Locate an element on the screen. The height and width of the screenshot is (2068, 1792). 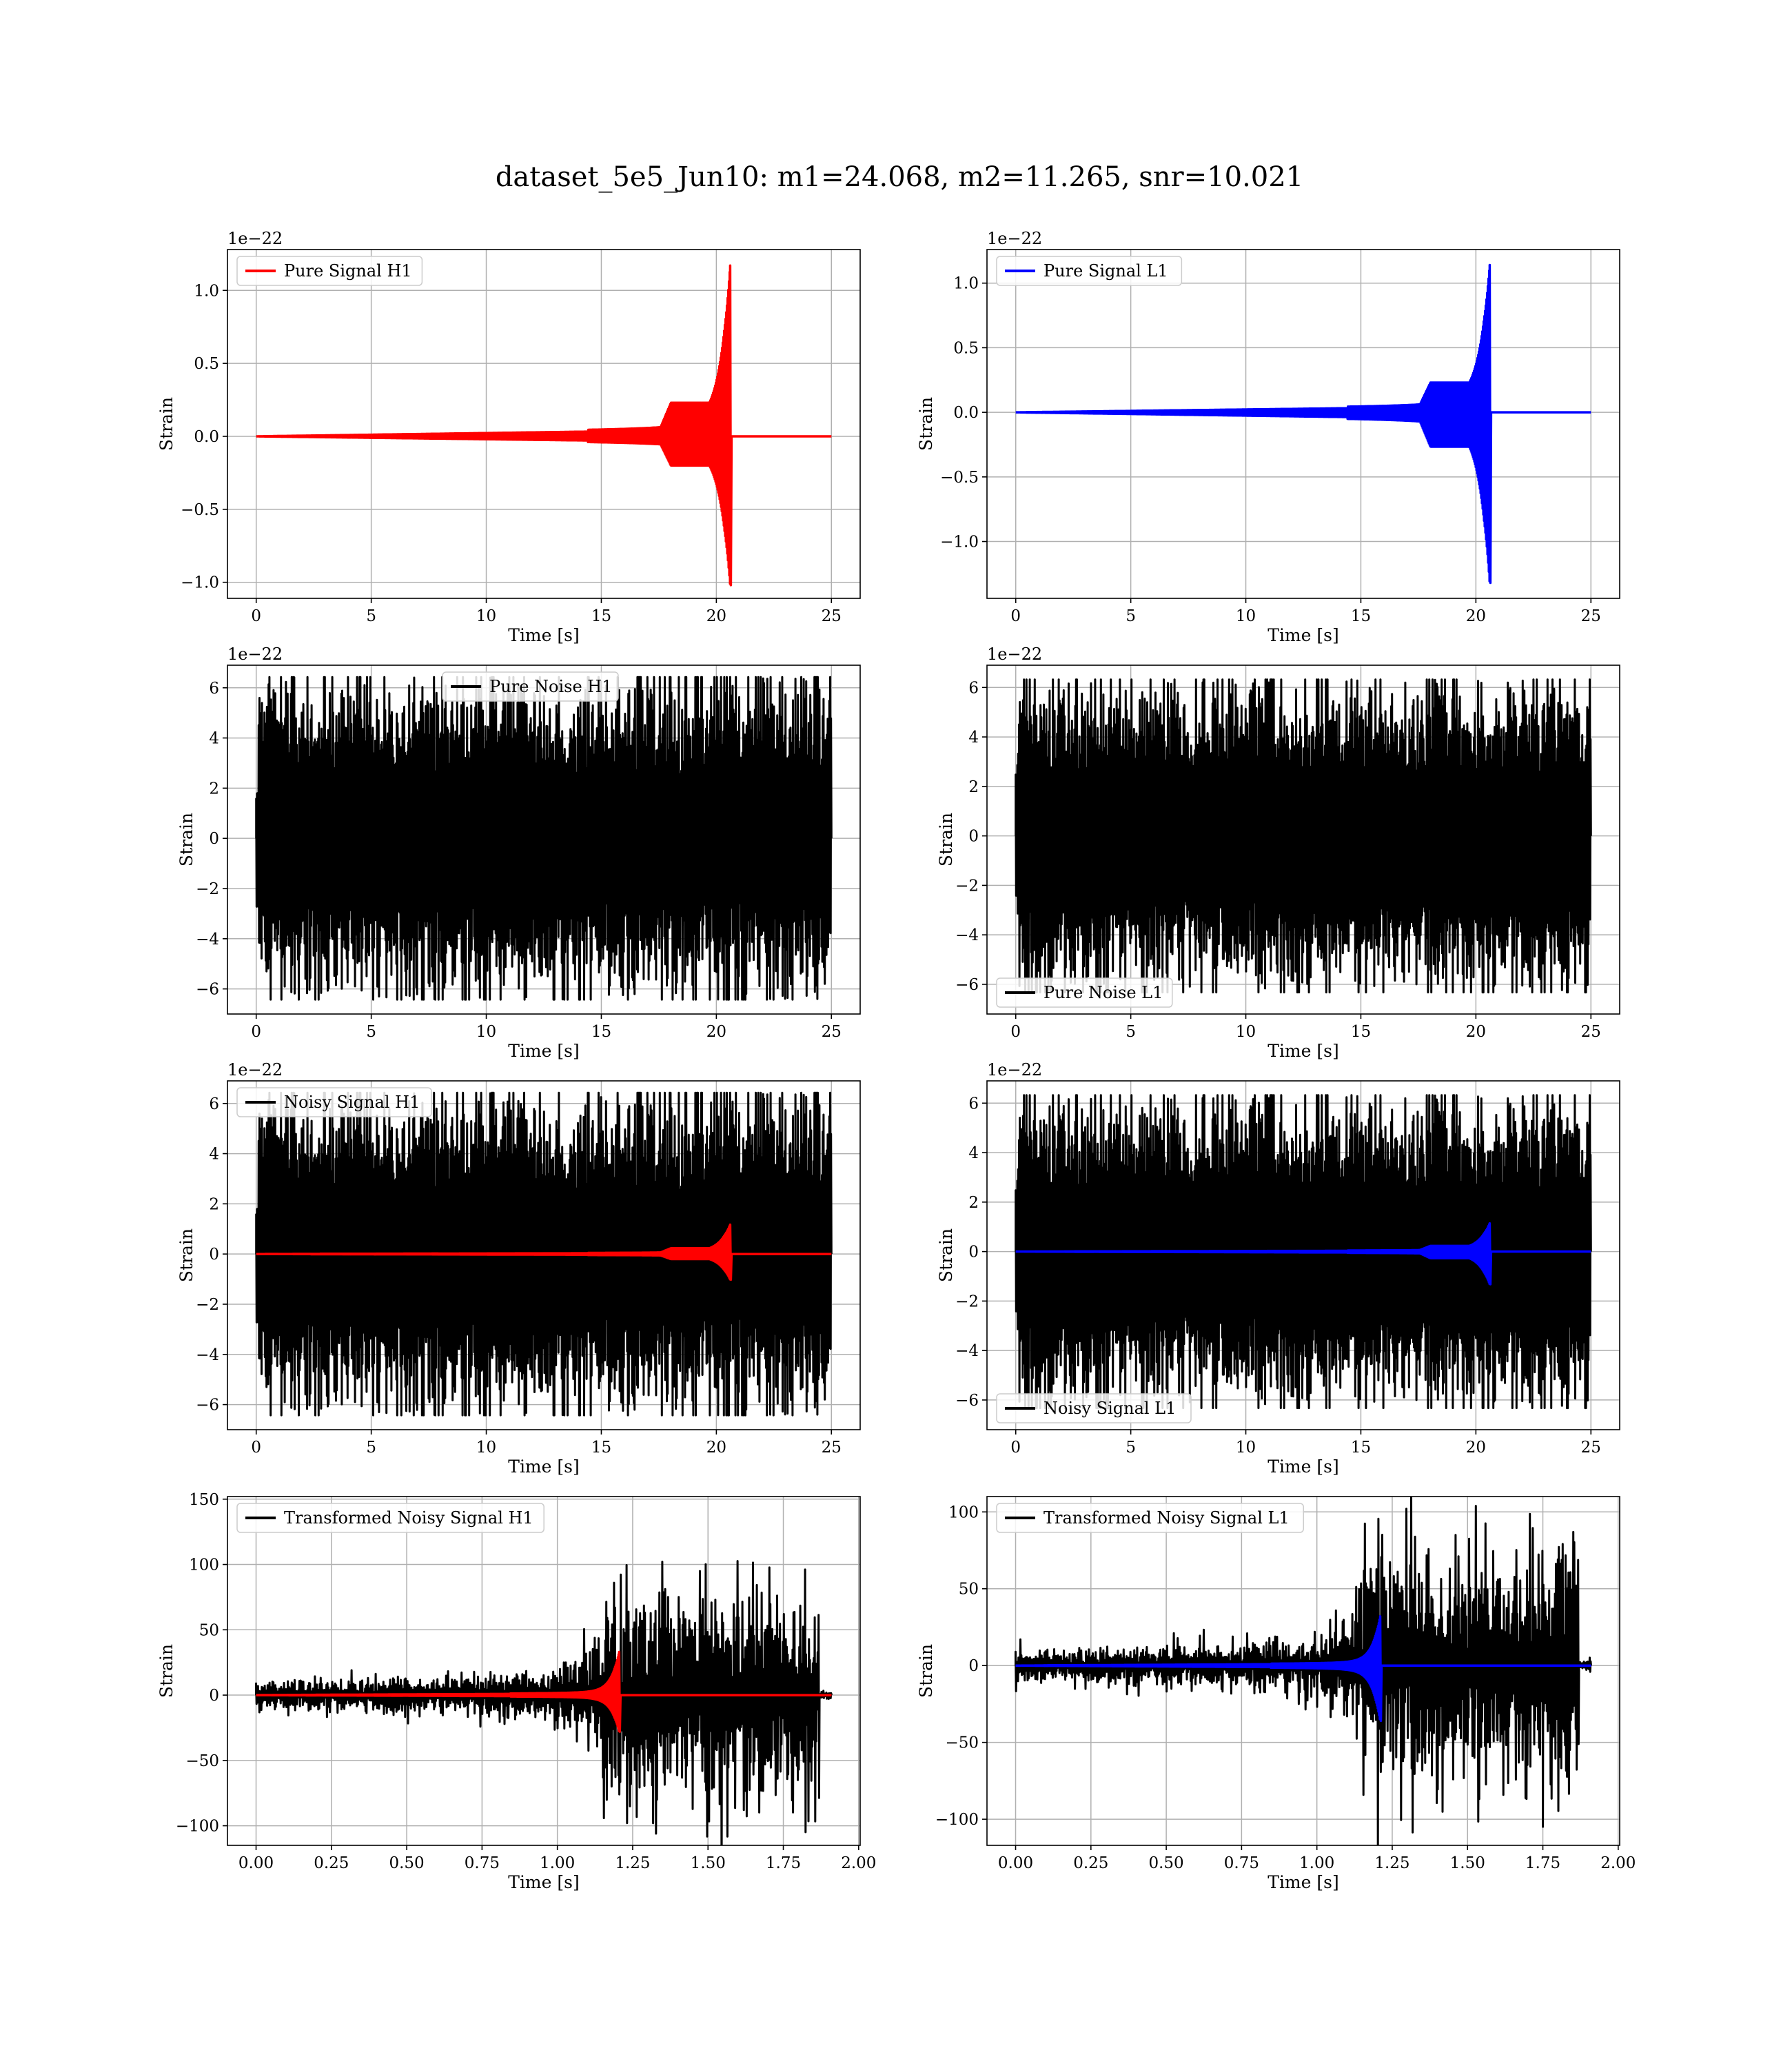
noisy-signal-l1-legend: Noisy Signal L1 is located at coordinates (1094, 1408).